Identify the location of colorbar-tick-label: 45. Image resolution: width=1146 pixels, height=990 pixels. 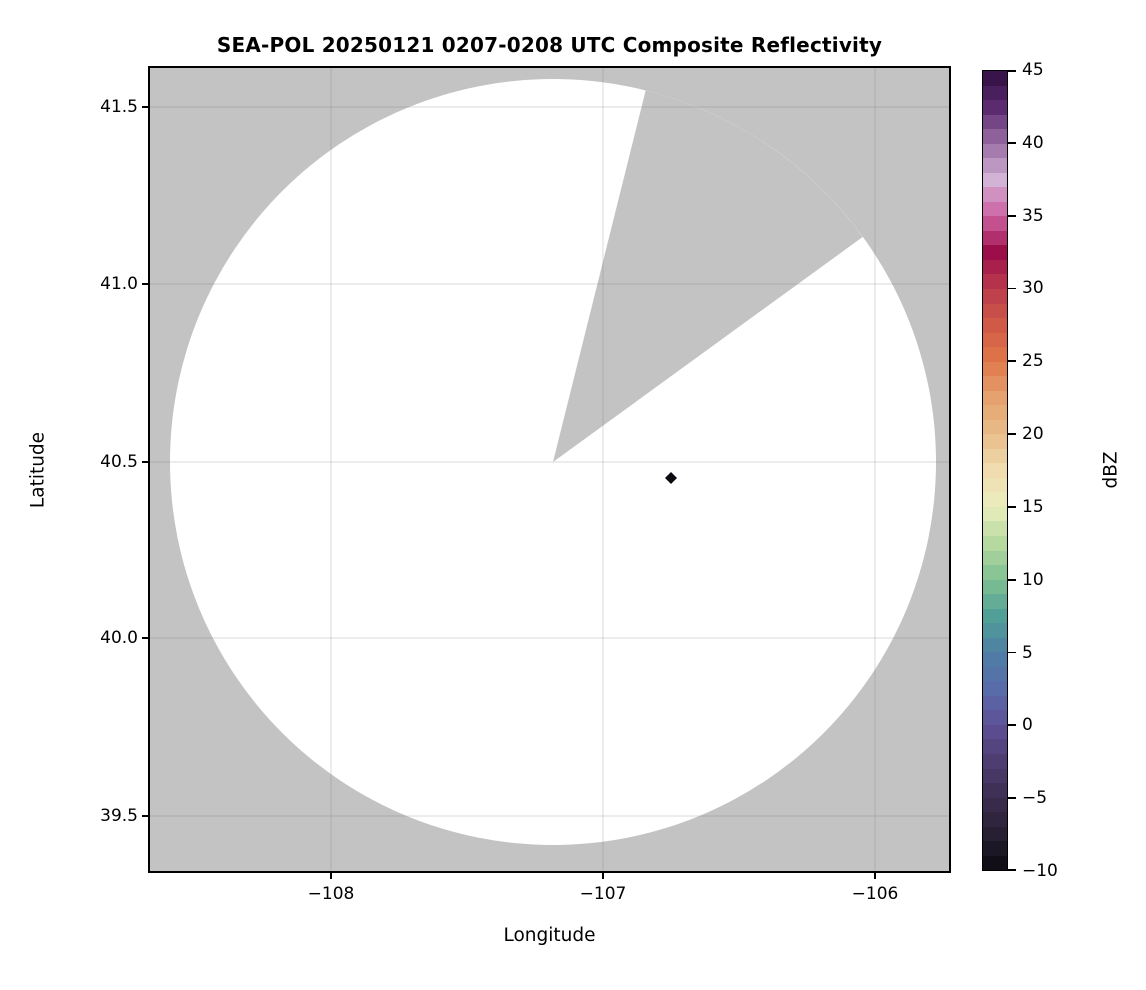
(1033, 70).